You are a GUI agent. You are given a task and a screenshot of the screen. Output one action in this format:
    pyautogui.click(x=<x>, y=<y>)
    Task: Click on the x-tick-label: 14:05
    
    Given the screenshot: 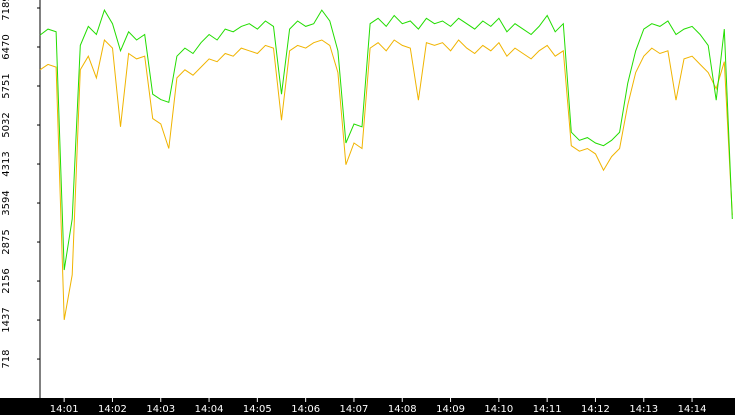 What is the action you would take?
    pyautogui.click(x=257, y=409)
    